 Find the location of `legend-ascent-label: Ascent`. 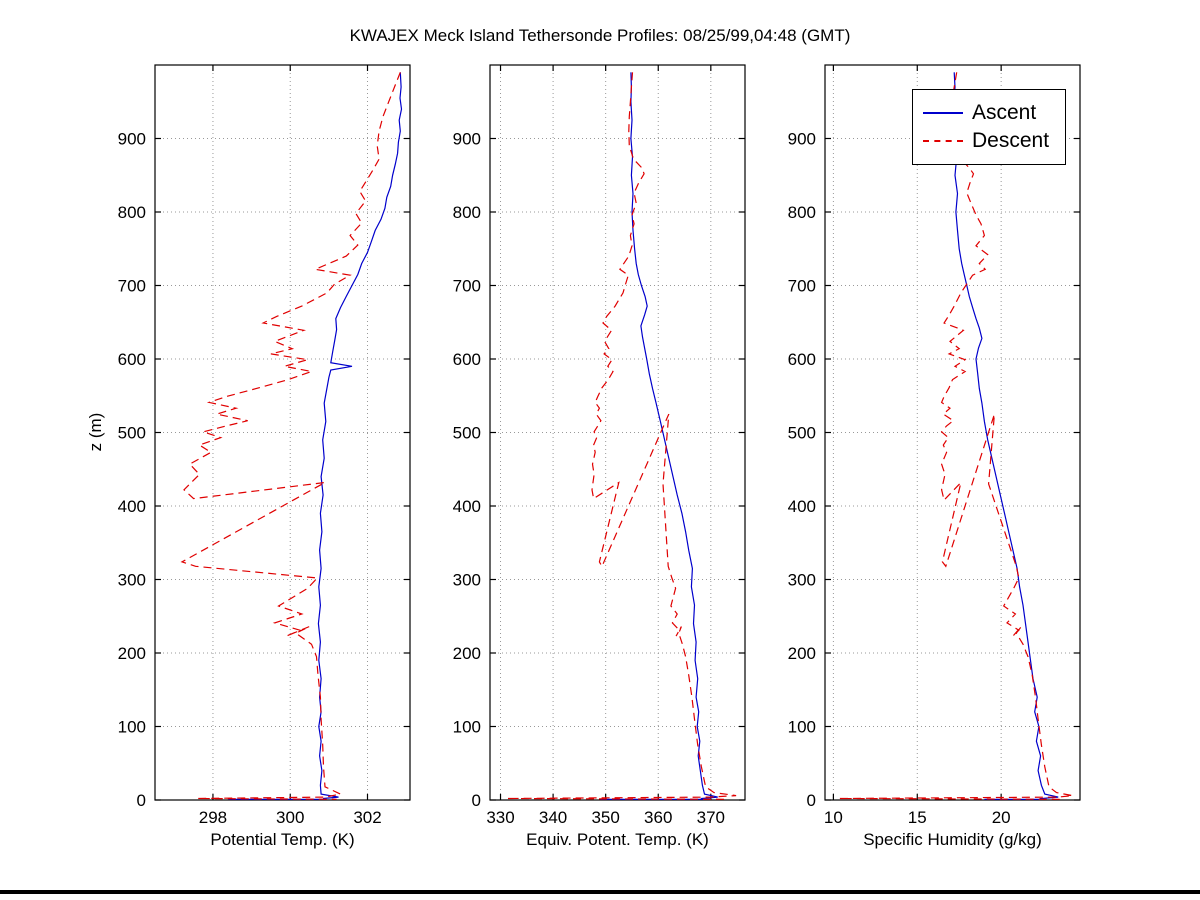

legend-ascent-label: Ascent is located at coordinates (1004, 112).